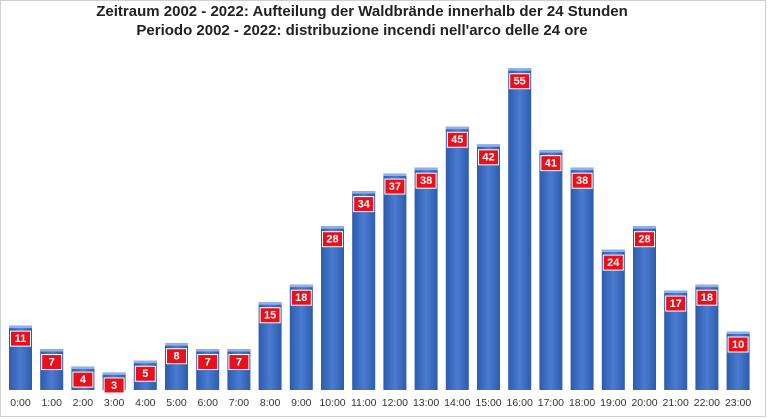  What do you see at coordinates (364, 403) in the screenshot?
I see `x-tick-label: 11:00` at bounding box center [364, 403].